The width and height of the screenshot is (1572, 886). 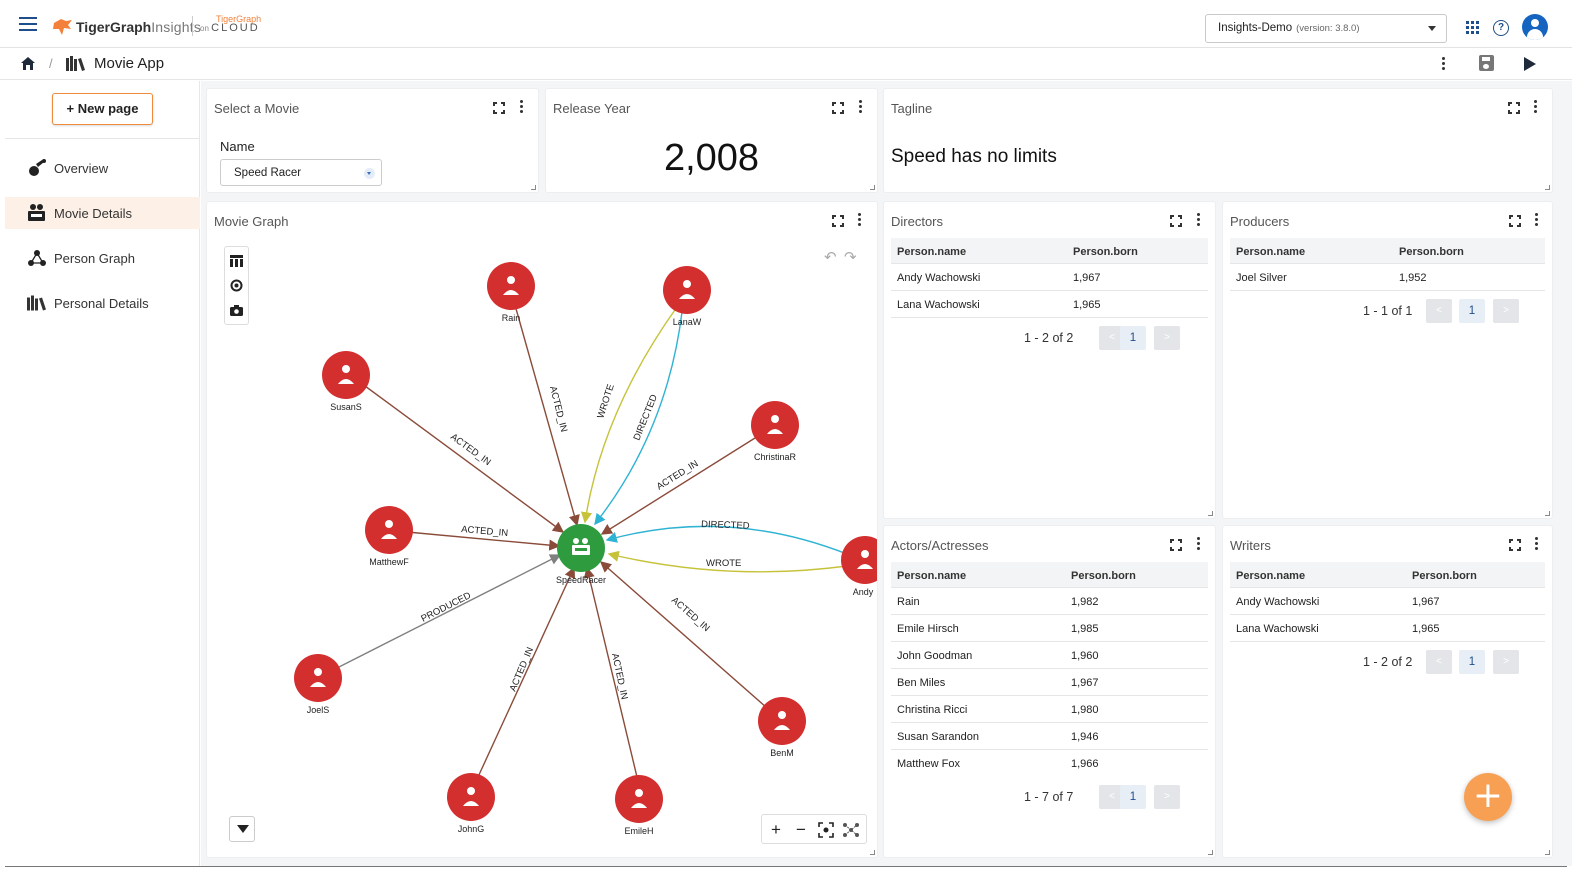 What do you see at coordinates (1387, 277) in the screenshot?
I see `table-row: Joel Silver 1,952` at bounding box center [1387, 277].